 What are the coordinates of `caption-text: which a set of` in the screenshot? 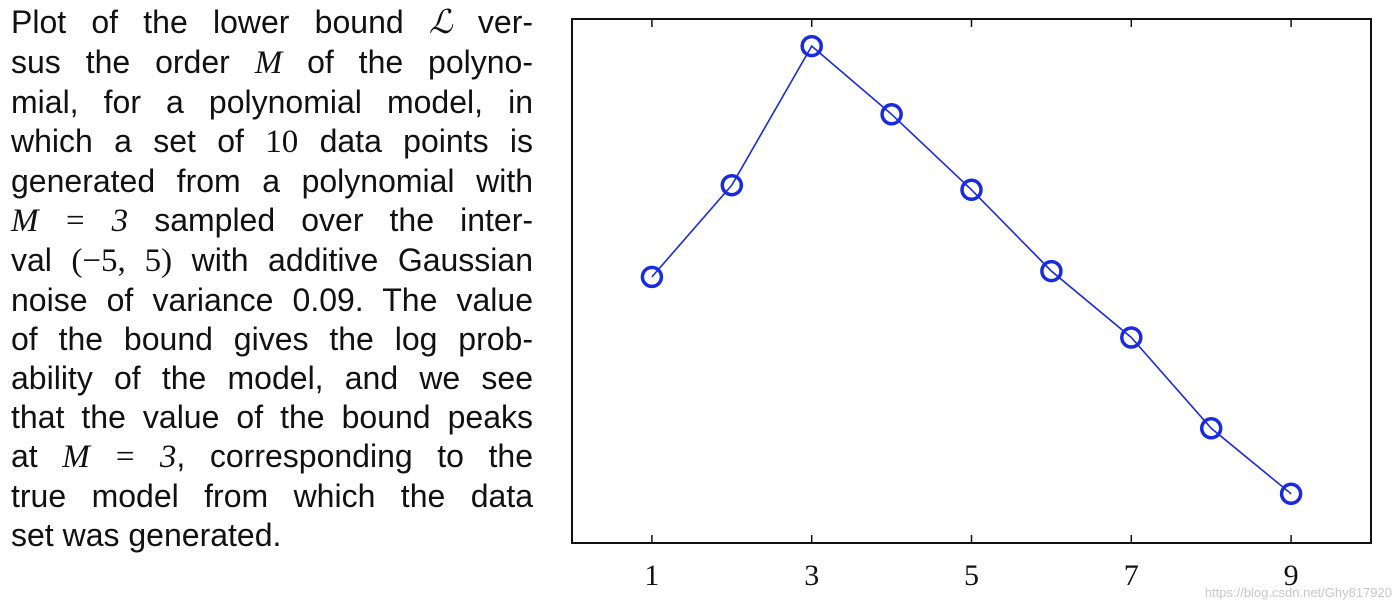 It's located at (138, 141).